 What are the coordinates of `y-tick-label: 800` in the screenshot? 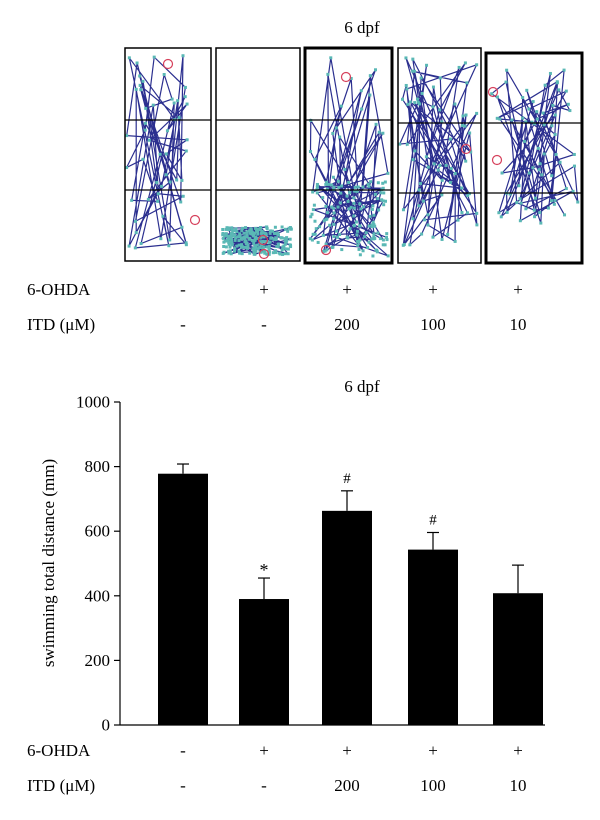 It's located at (98, 466).